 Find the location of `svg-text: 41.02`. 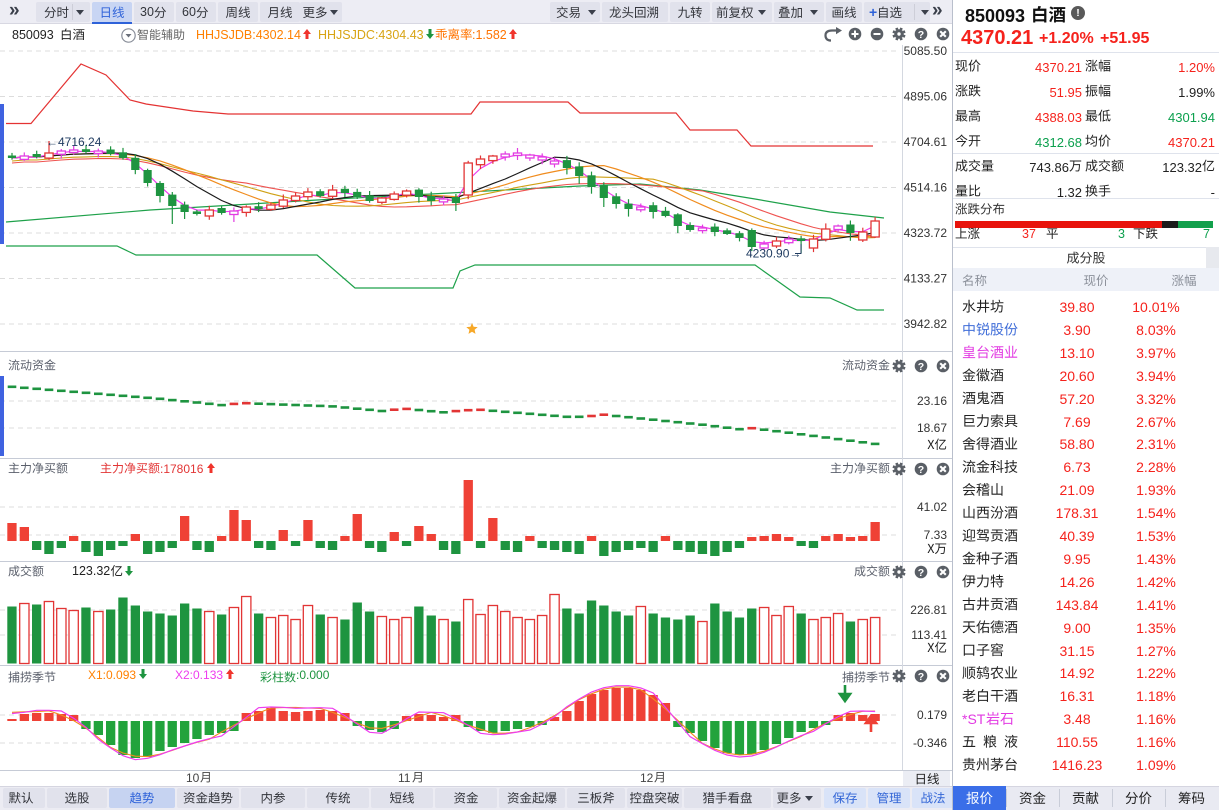

svg-text: 41.02 is located at coordinates (932, 507).